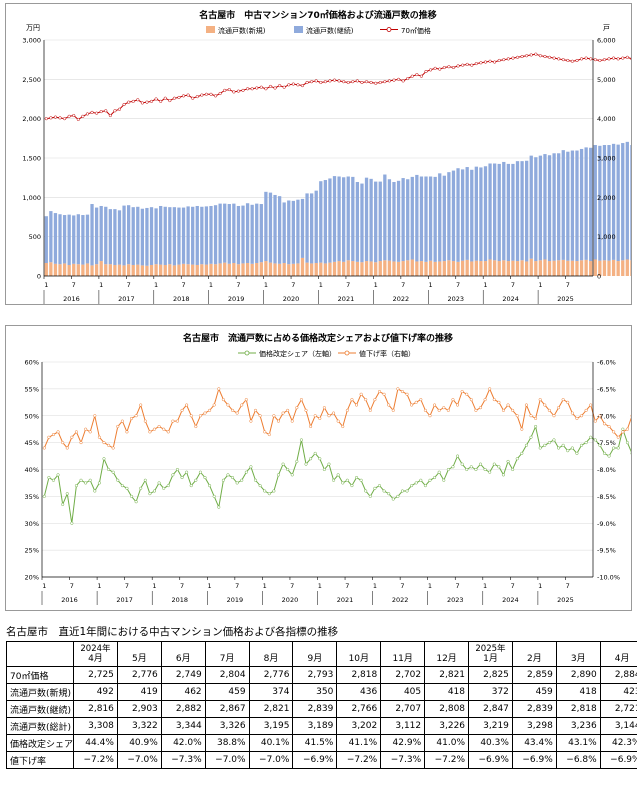 The width and height of the screenshot is (637, 787). I want to click on price-line, so click(341, 87).